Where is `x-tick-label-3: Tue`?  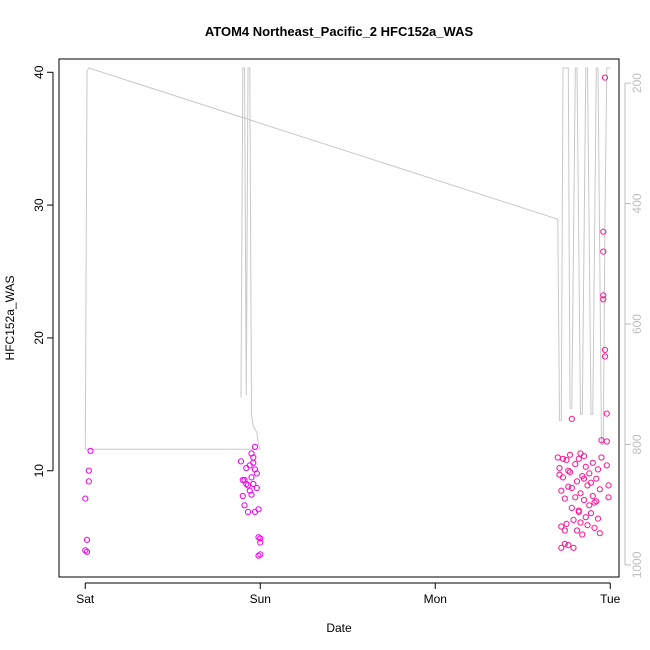
x-tick-label-3: Tue is located at coordinates (610, 599).